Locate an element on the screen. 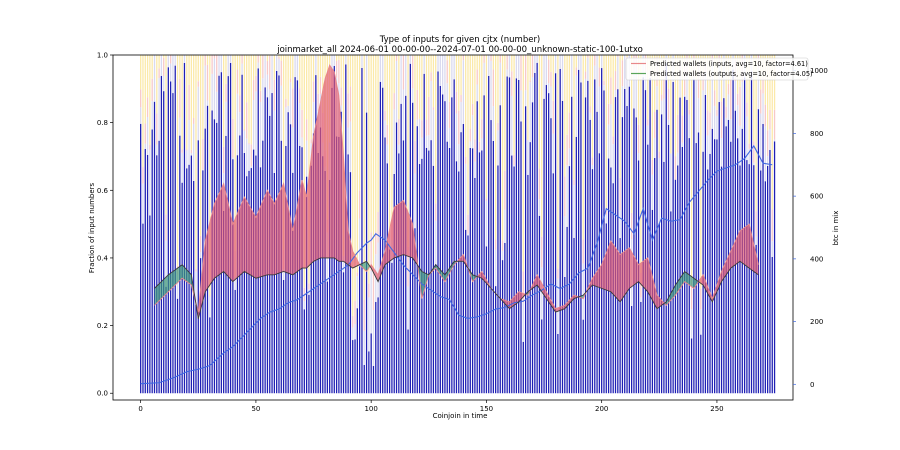 This screenshot has height=450, width=900. bar-142-seg0 is located at coordinates (468, 314).